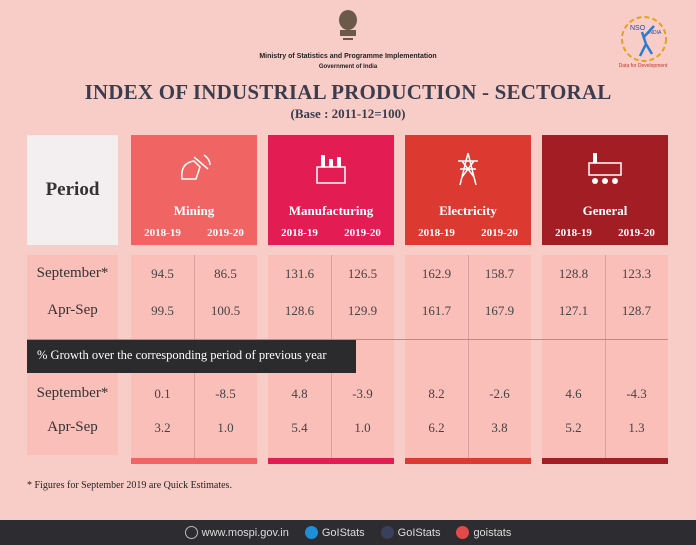 This screenshot has width=696, height=545. What do you see at coordinates (299, 310) in the screenshot?
I see `table-cell: 128.6` at bounding box center [299, 310].